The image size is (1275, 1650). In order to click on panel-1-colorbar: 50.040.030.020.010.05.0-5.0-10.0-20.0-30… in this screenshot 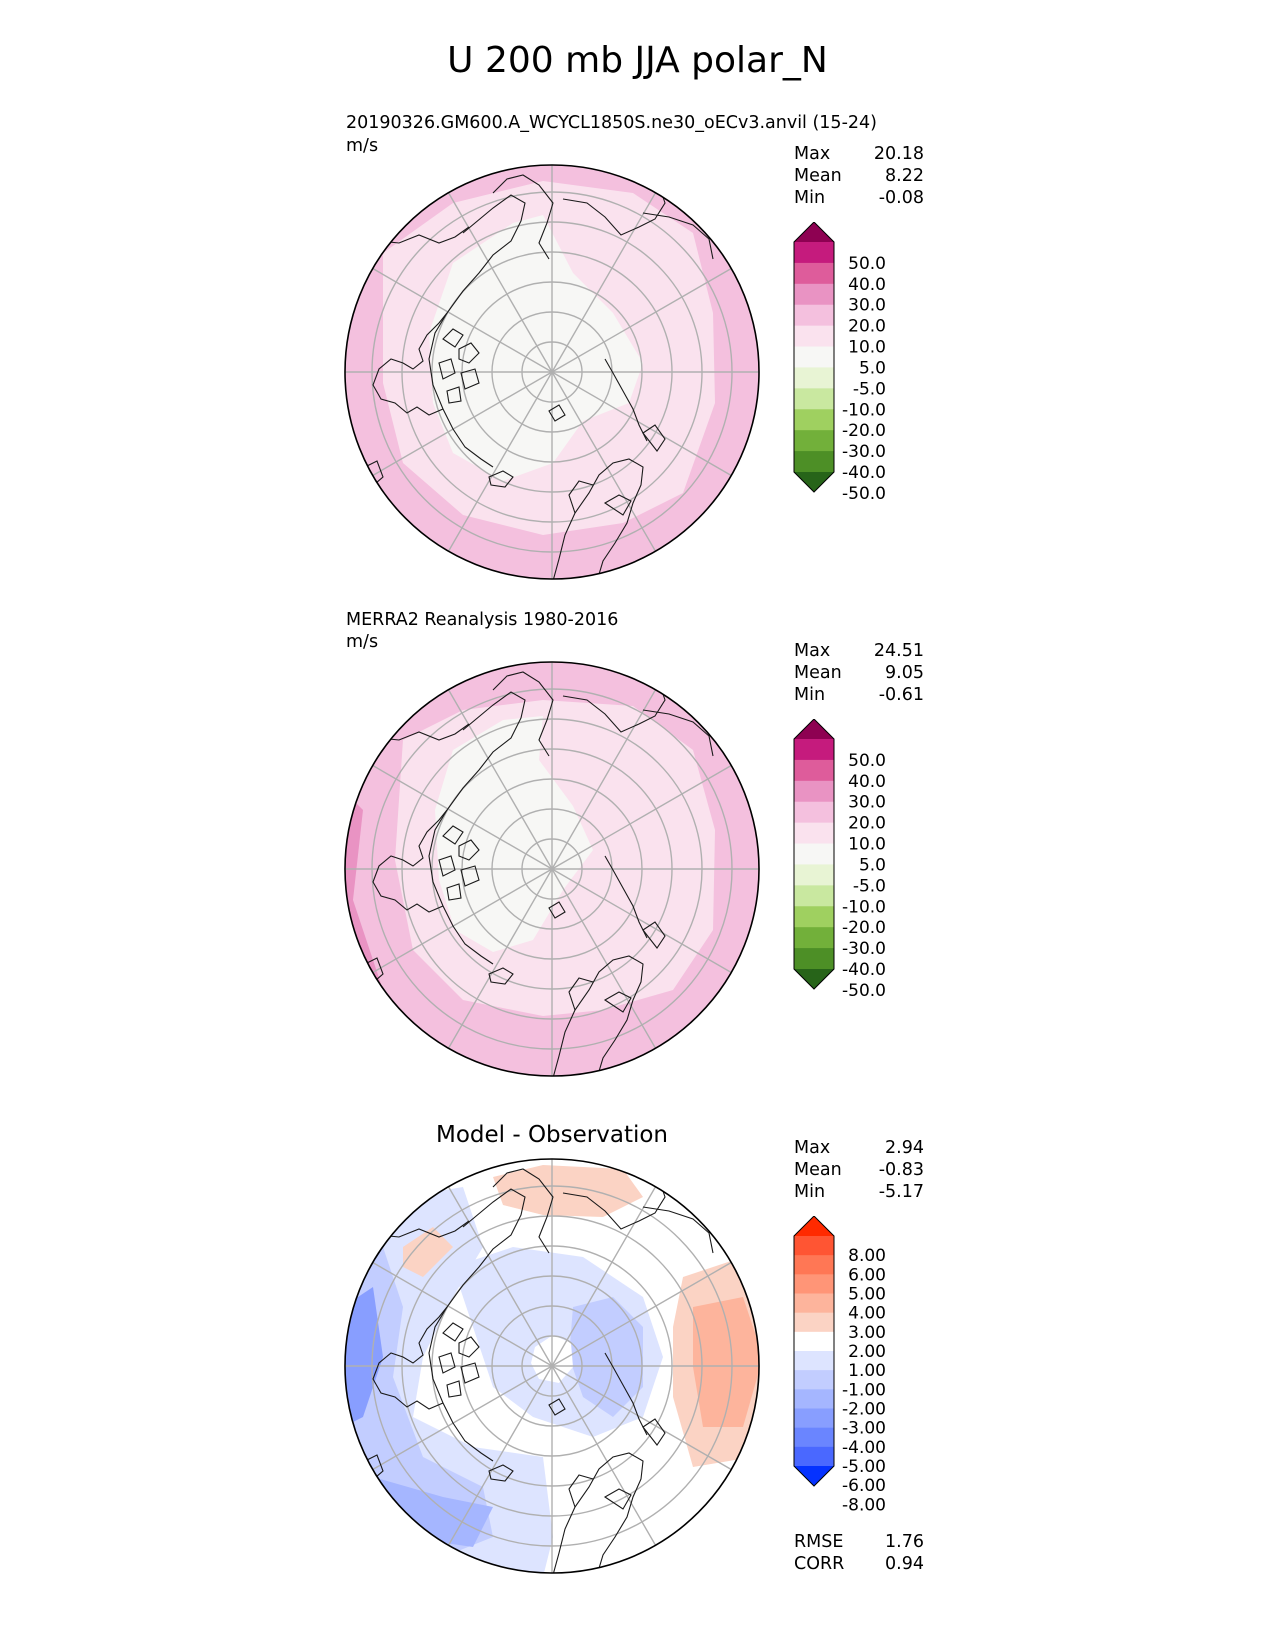, I will do `click(839, 363)`.